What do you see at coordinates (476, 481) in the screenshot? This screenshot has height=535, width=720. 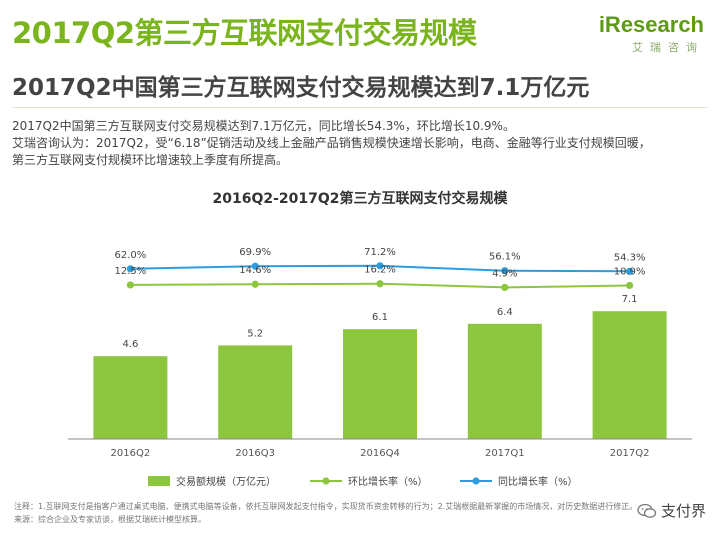 I see `legend-yoy-marker` at bounding box center [476, 481].